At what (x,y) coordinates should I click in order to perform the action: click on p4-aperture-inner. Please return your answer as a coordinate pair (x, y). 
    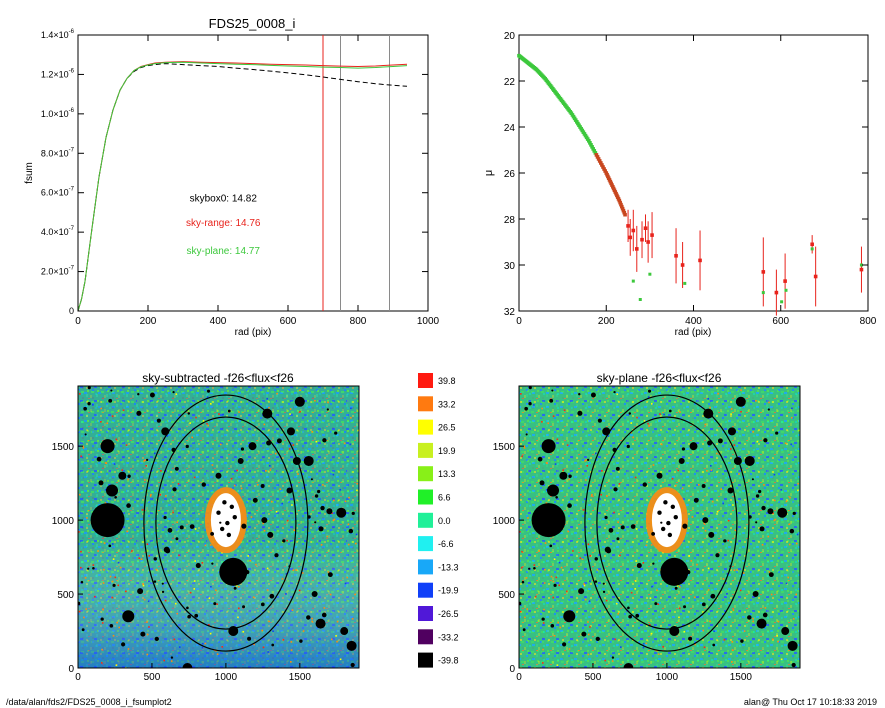
    Looking at the image, I should click on (667, 523).